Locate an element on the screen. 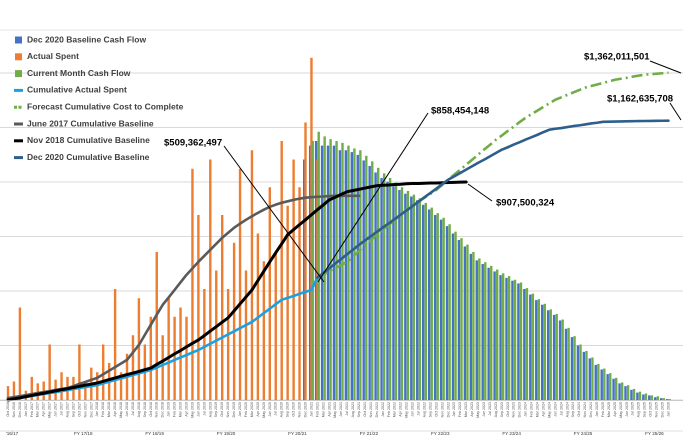 The width and height of the screenshot is (683, 438). x-tick-label: May 2018 is located at coordinates (121, 410).